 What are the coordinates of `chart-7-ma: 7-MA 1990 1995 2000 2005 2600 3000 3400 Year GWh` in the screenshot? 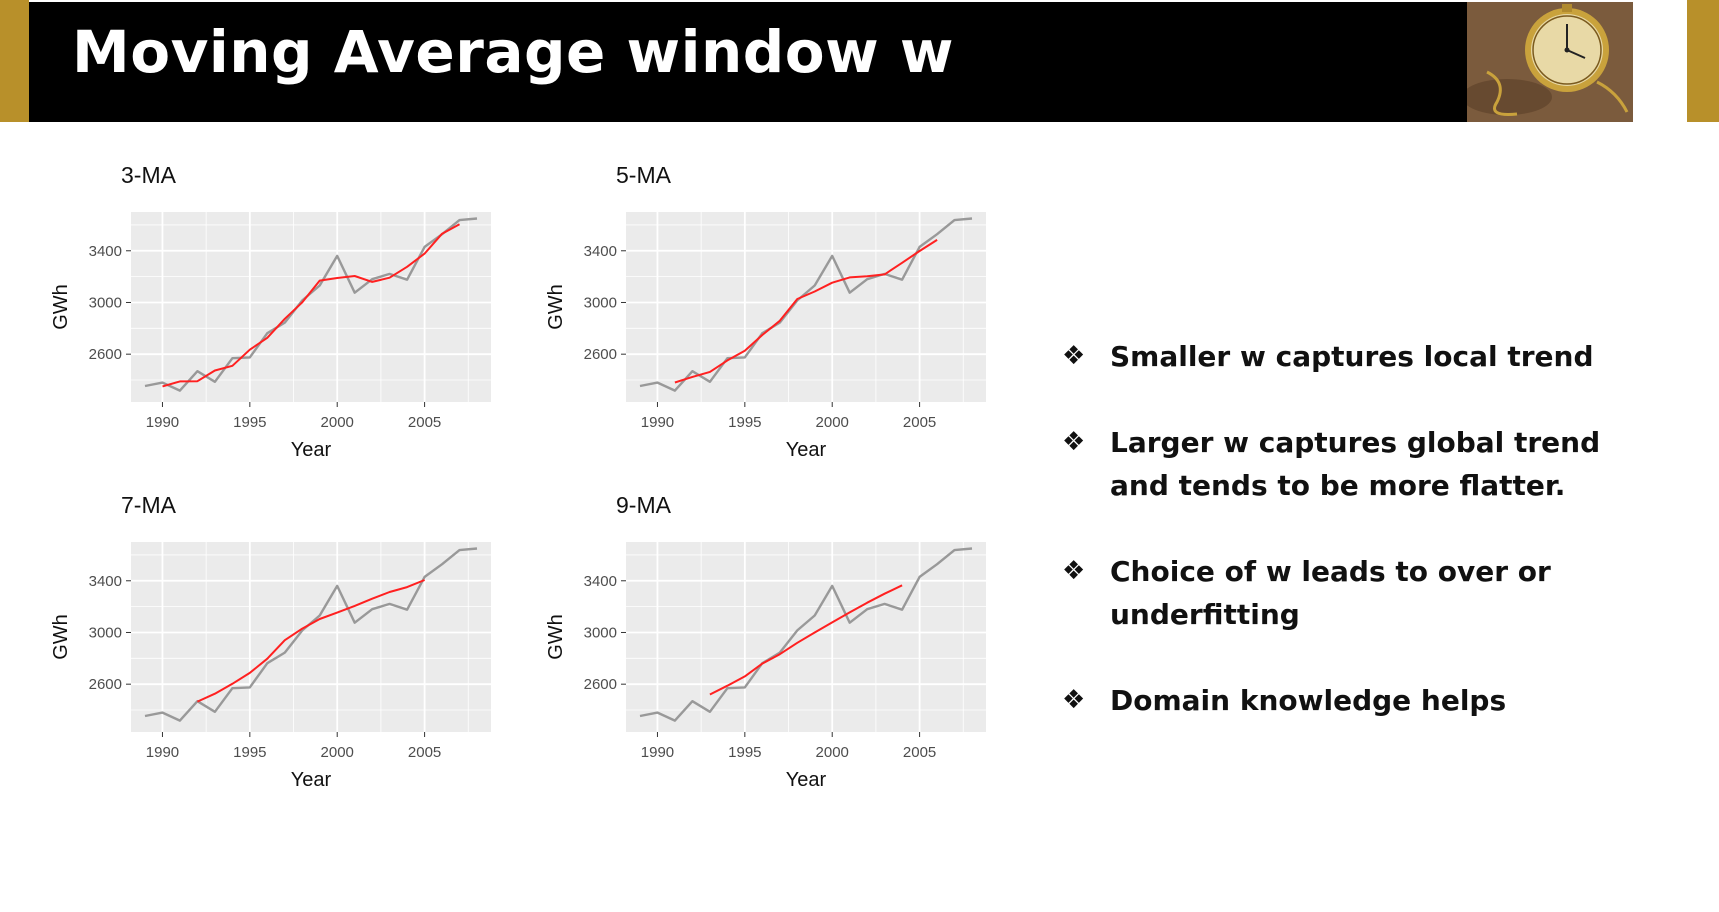 It's located at (290, 650).